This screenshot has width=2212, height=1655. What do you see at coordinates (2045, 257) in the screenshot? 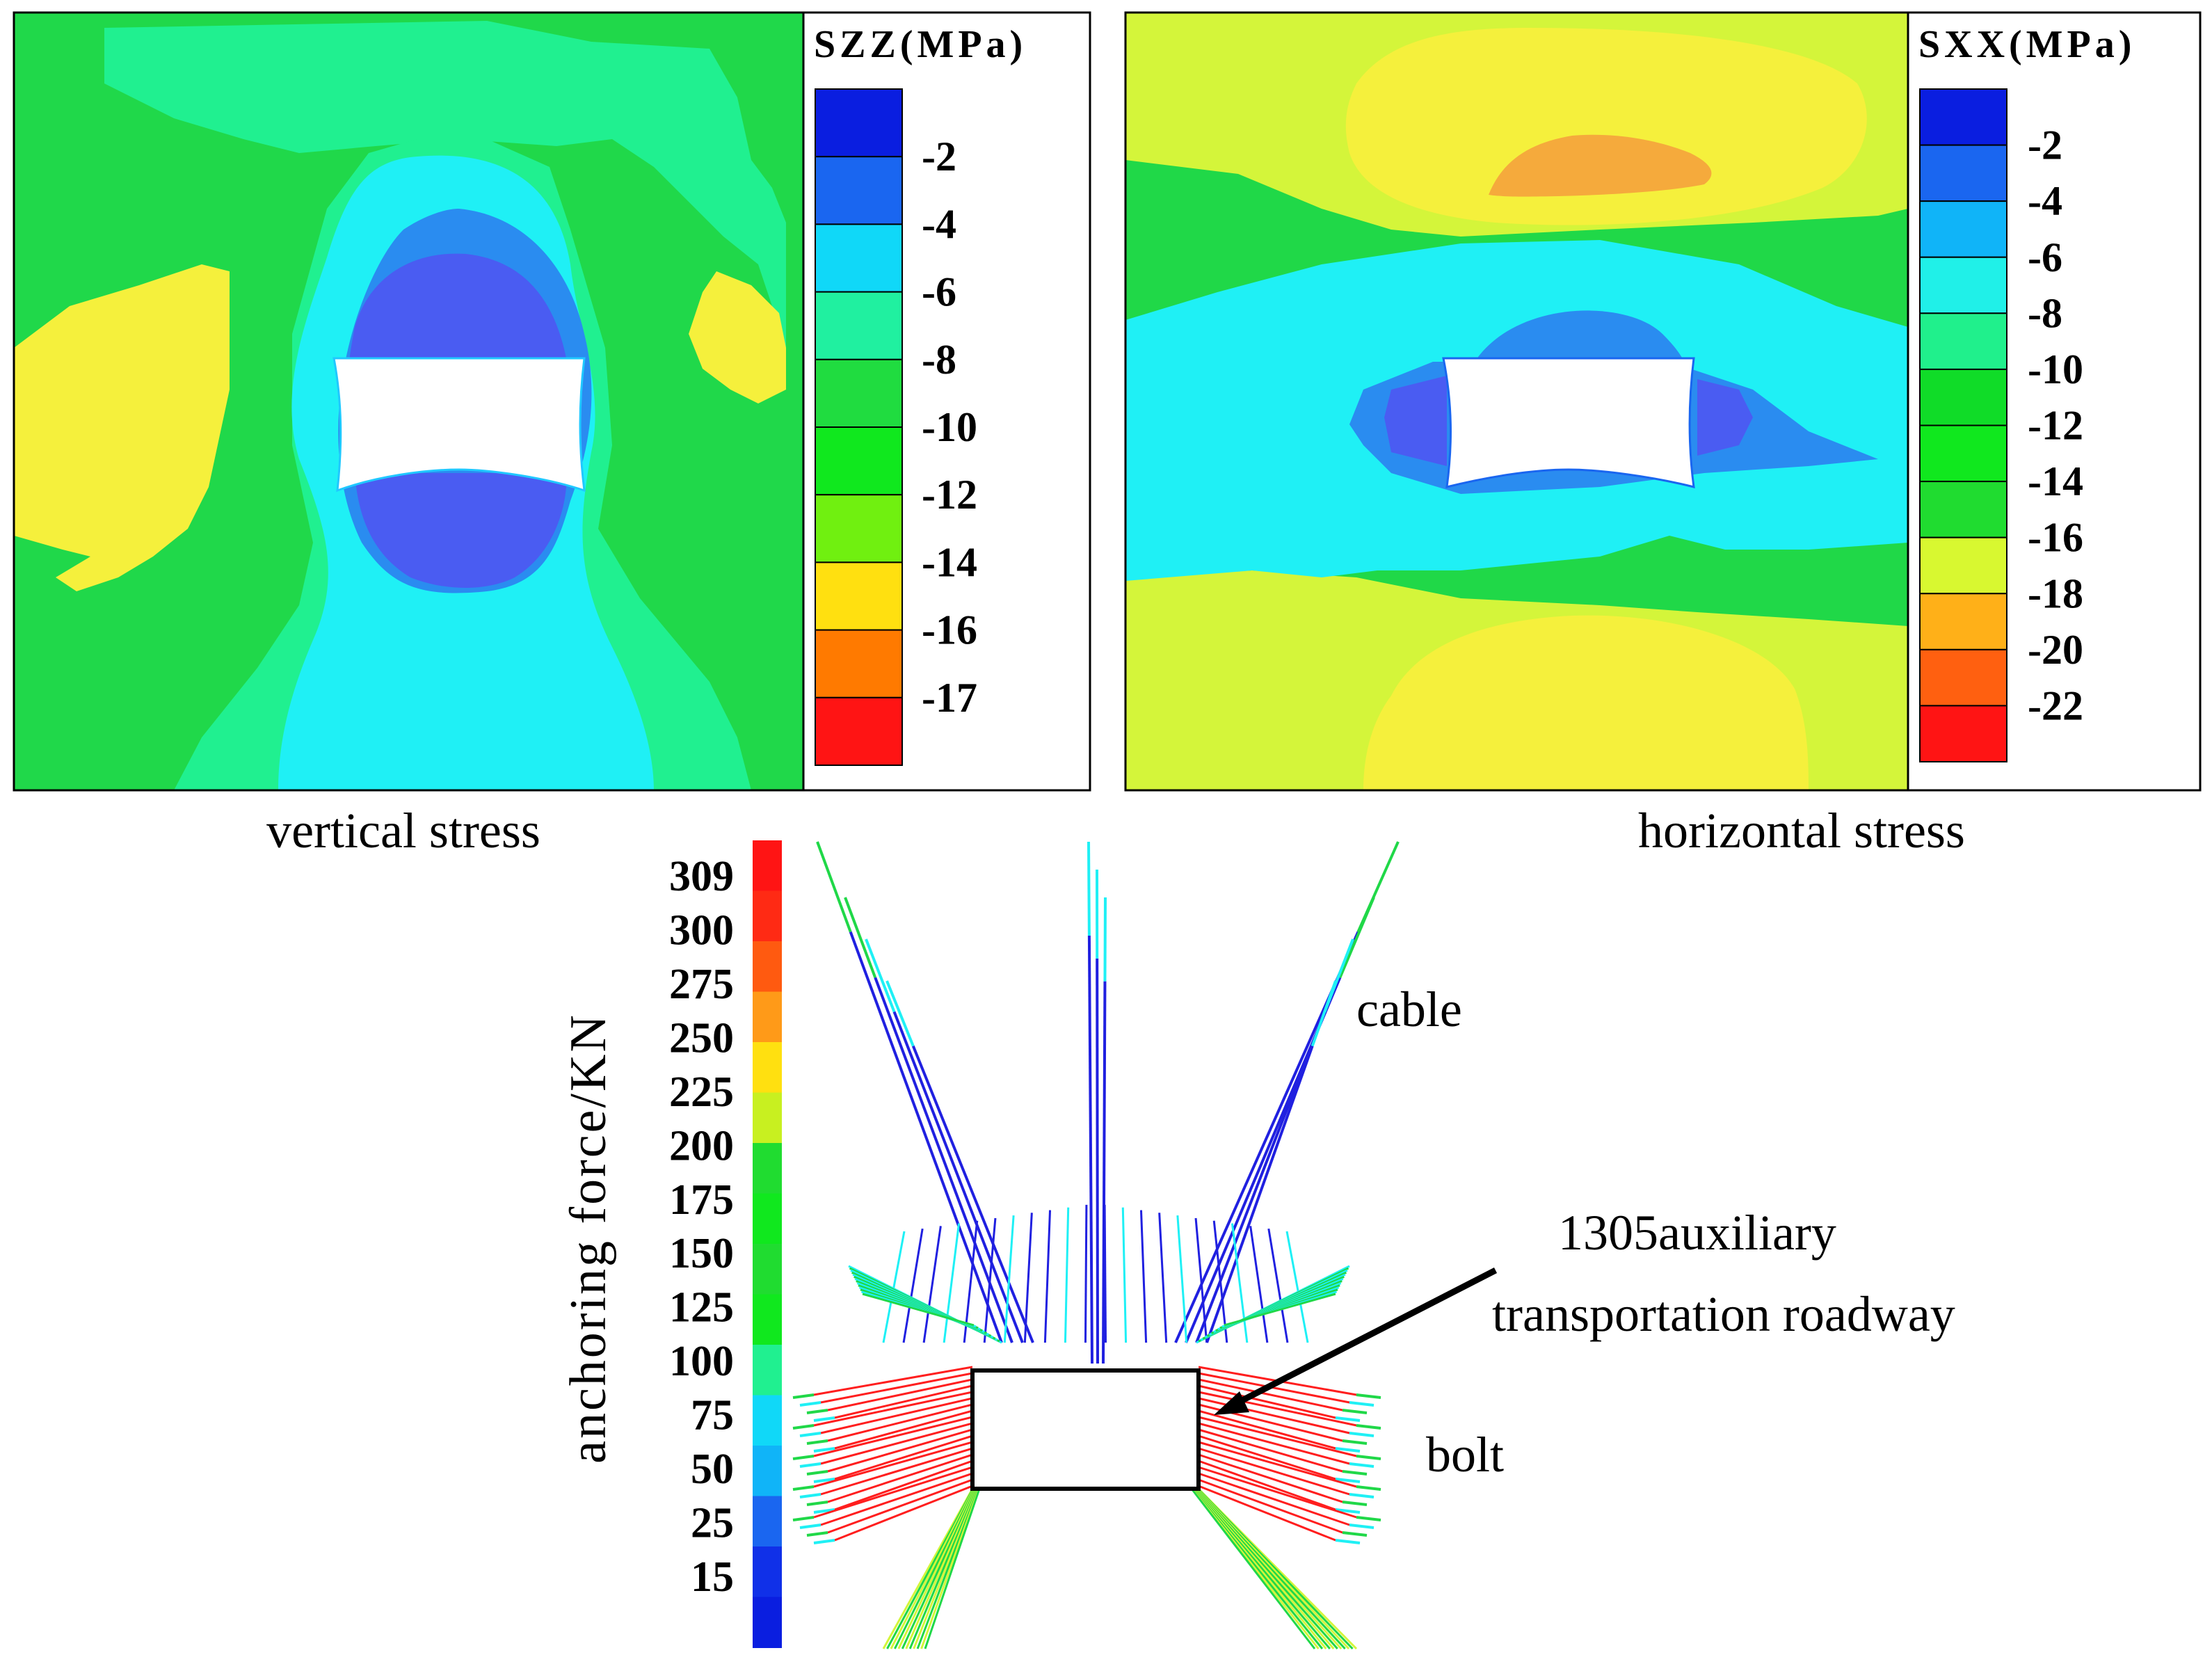
I see `horizontal-colorbar-label-2: -6` at bounding box center [2045, 257].